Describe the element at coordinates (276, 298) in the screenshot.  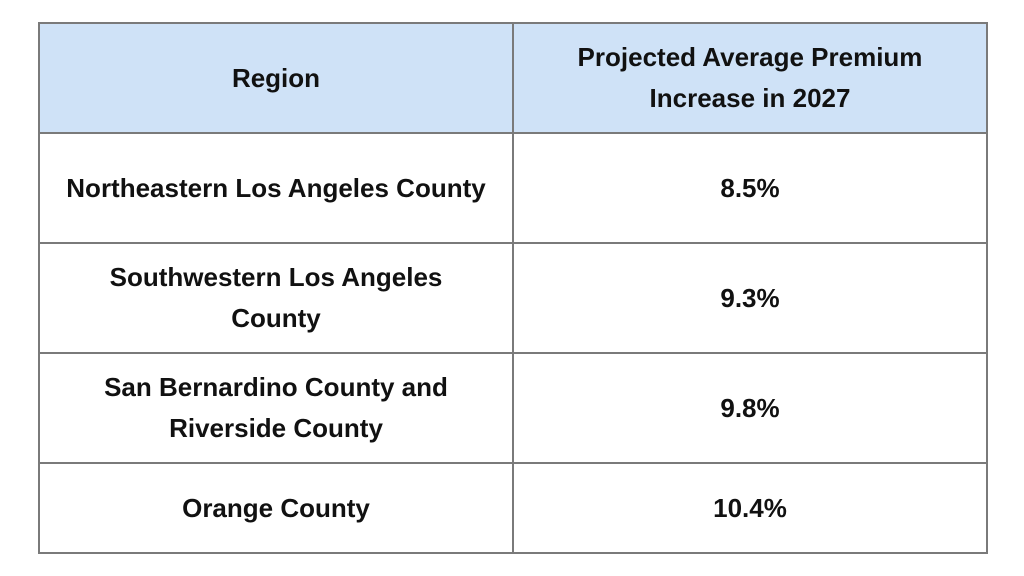
I see `region-cell: Southwestern Los Angeles County` at that location.